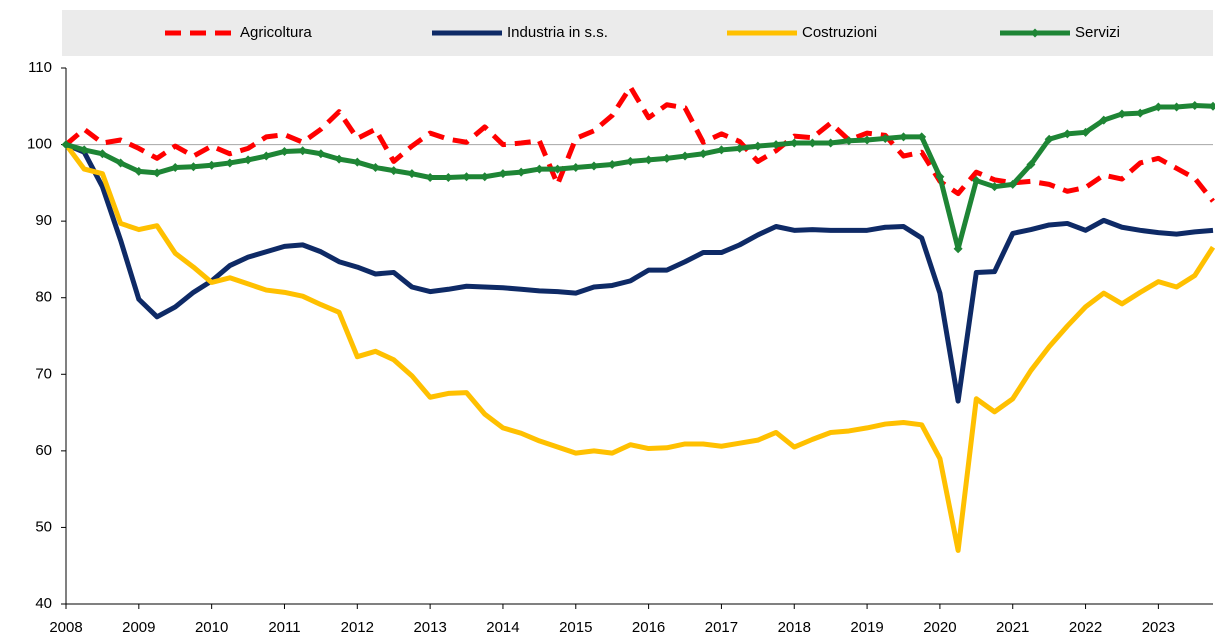 The height and width of the screenshot is (641, 1215). I want to click on legend-label: Costruzioni, so click(839, 32).